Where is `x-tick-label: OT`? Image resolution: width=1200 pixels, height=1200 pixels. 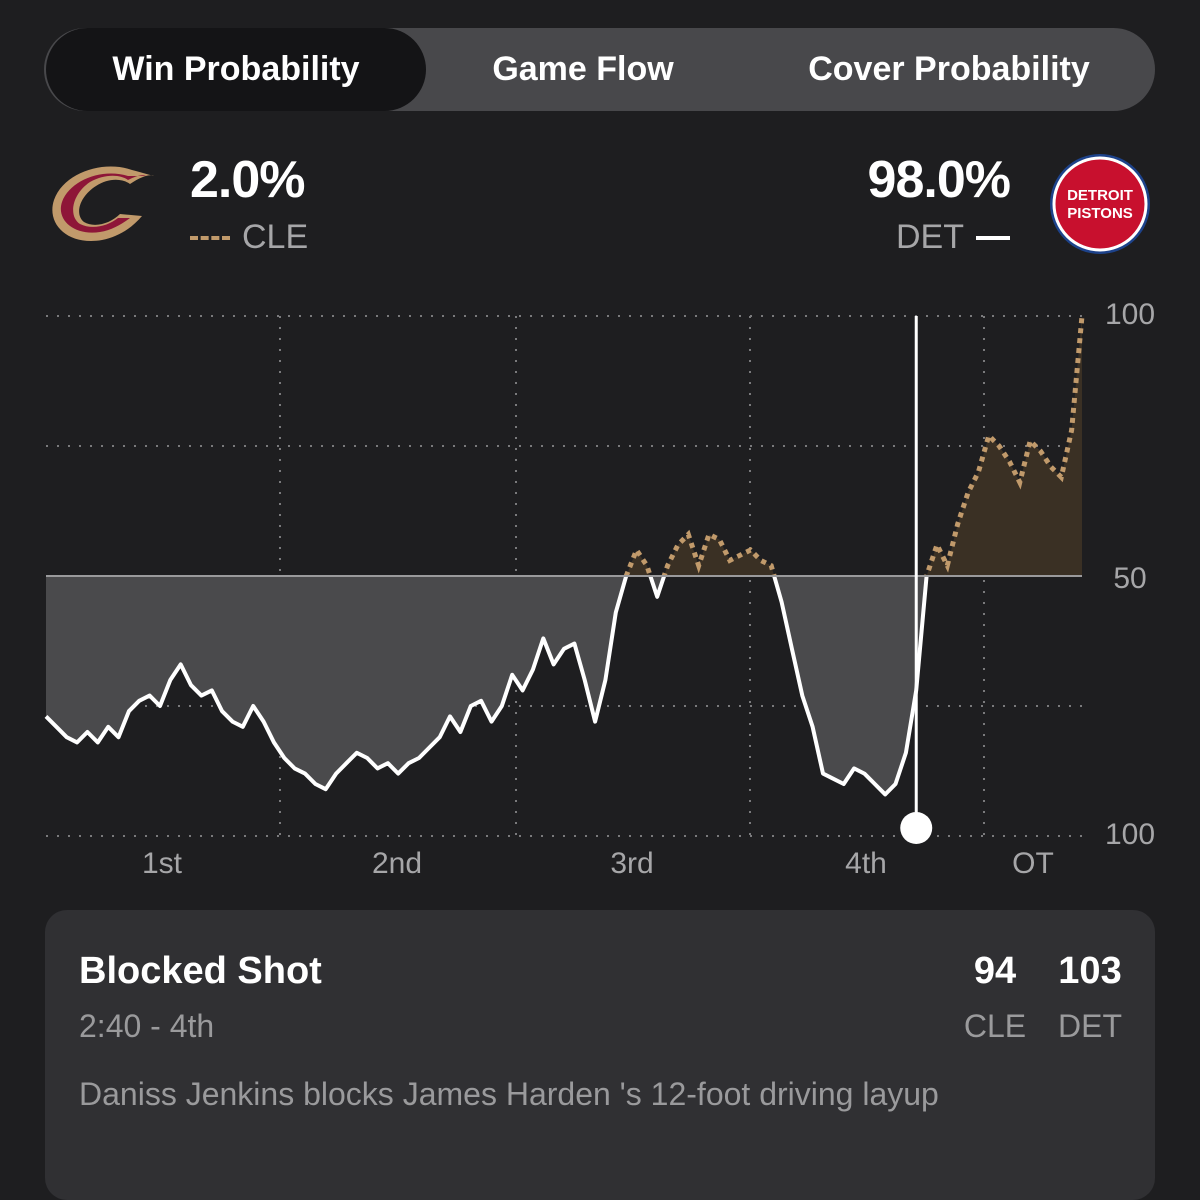 x-tick-label: OT is located at coordinates (1033, 863).